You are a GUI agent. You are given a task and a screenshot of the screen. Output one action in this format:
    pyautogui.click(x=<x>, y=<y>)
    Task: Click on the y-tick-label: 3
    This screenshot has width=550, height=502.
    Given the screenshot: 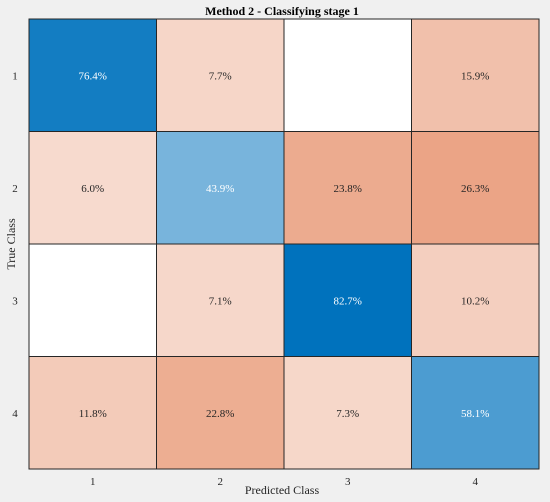 What is the action you would take?
    pyautogui.click(x=15, y=301)
    